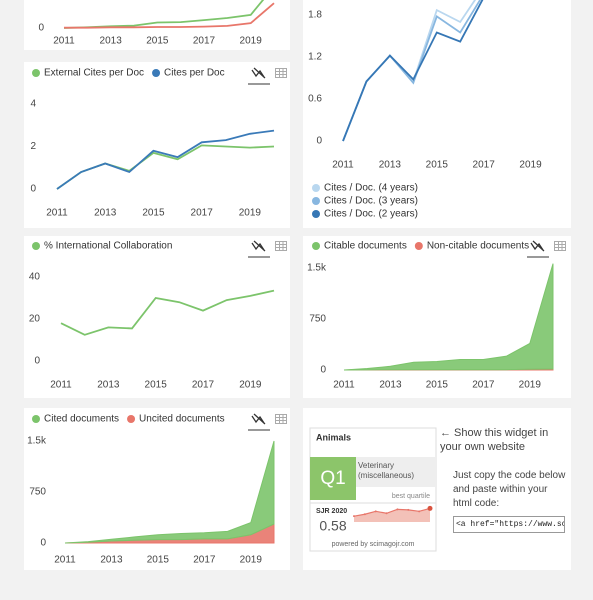 The image size is (593, 600). What do you see at coordinates (108, 246) in the screenshot?
I see `legend-label: % International Collaboration` at bounding box center [108, 246].